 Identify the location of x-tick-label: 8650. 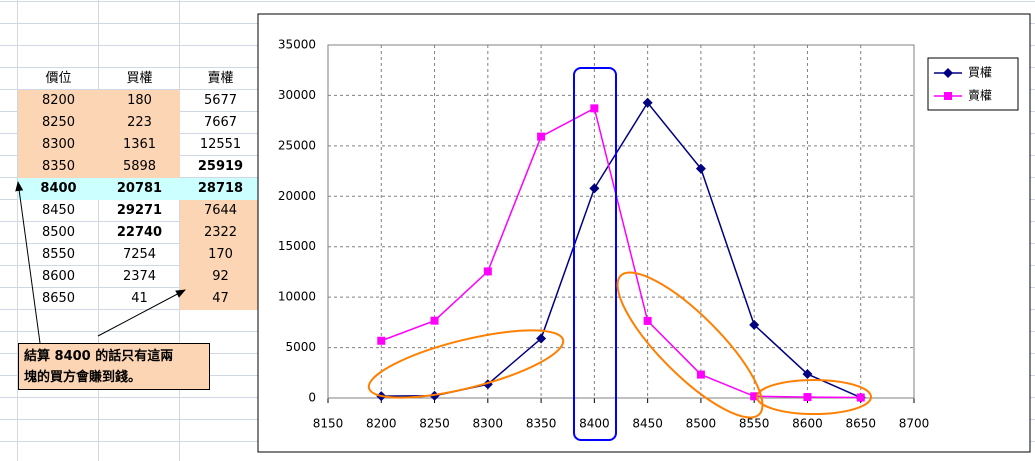
(860, 424).